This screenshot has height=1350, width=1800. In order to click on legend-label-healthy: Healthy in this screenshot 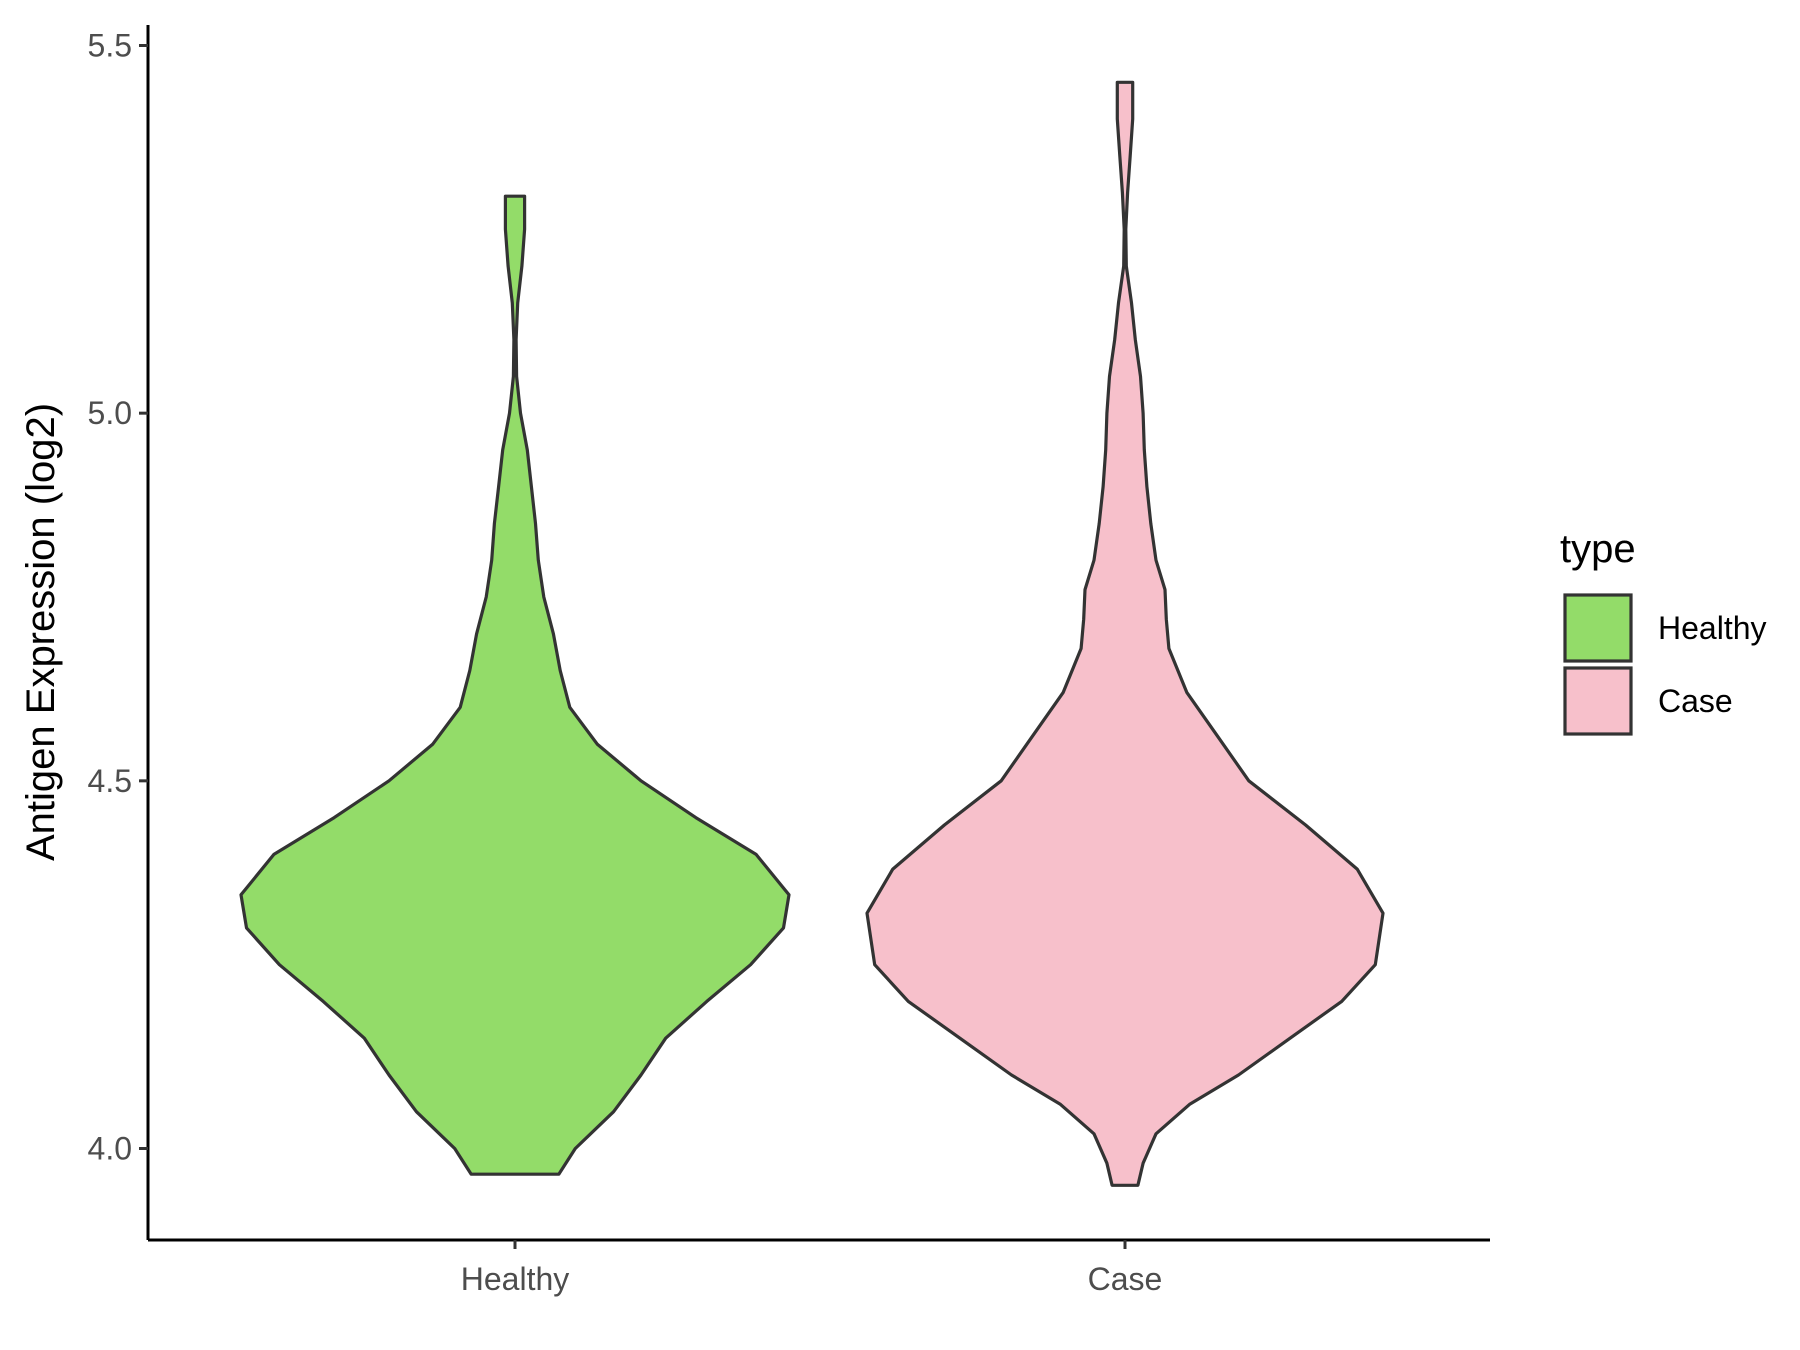, I will do `click(1712, 628)`.